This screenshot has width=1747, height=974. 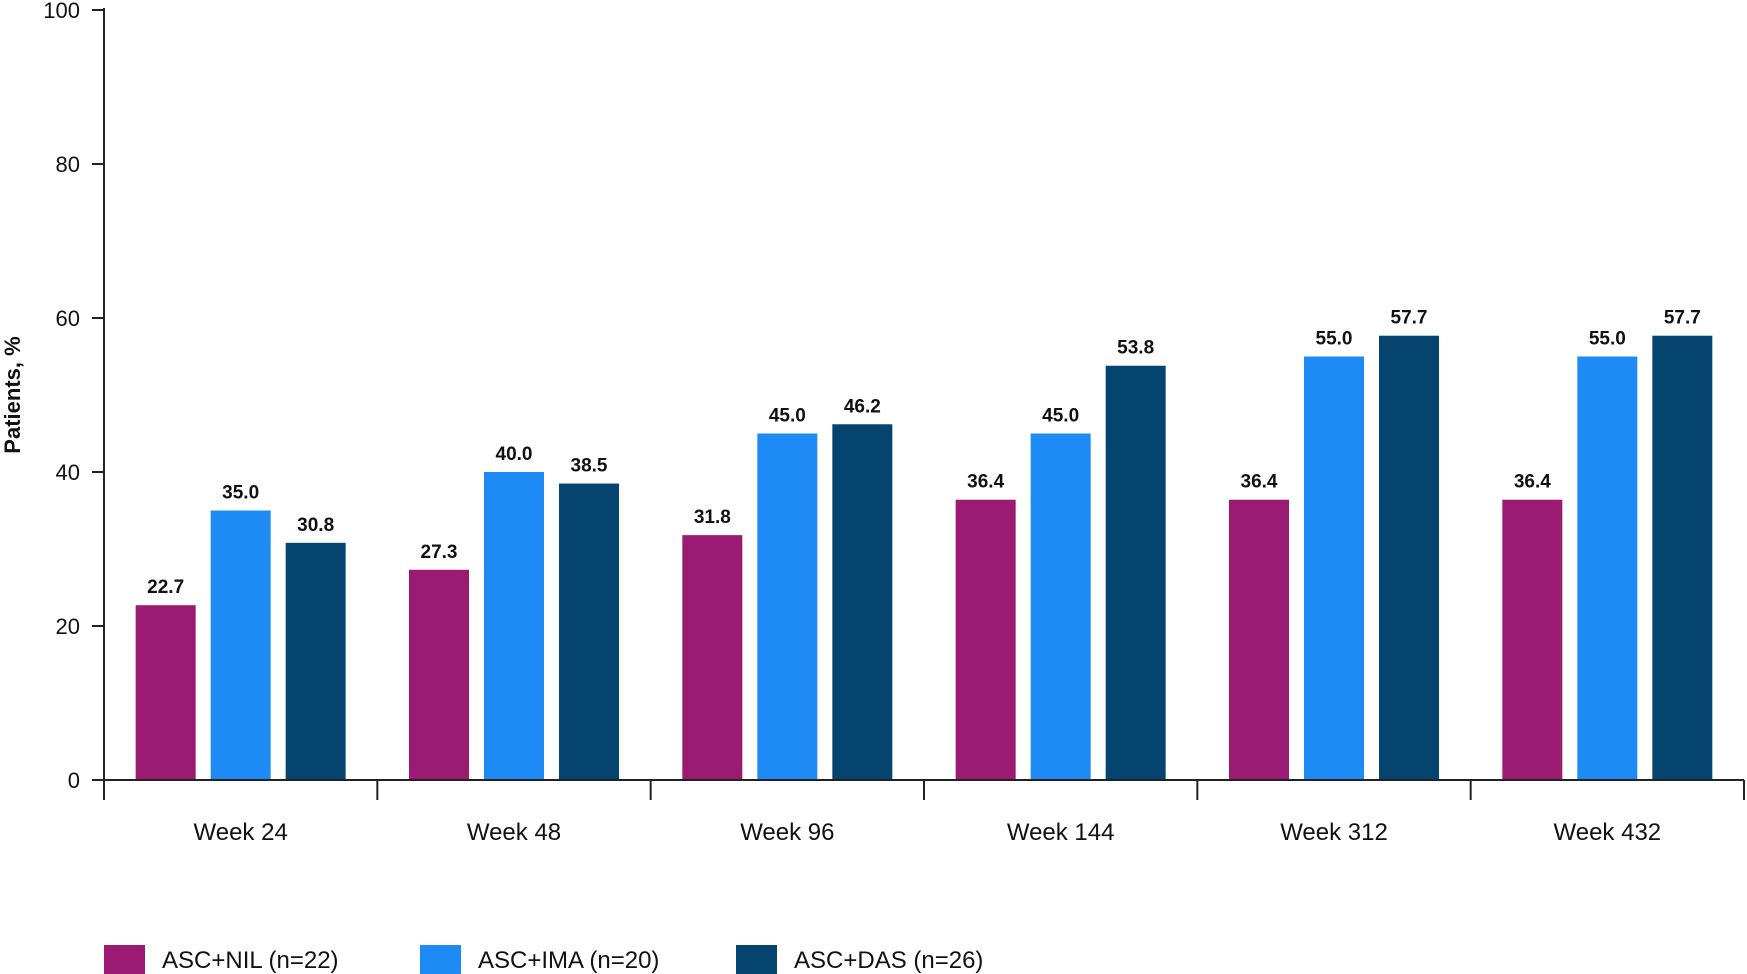 I want to click on x-tick-label: Week 48, so click(x=514, y=832).